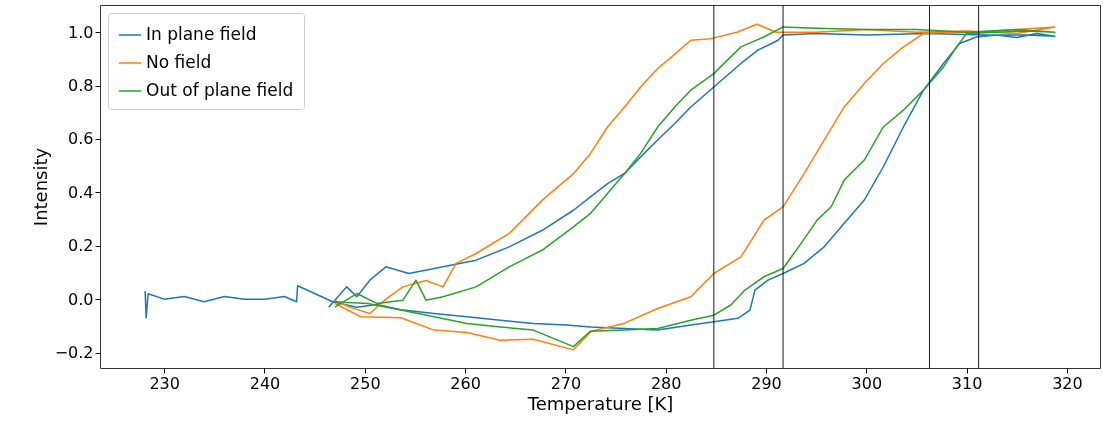 This screenshot has height=428, width=1103. I want to click on x-tick-label: 240, so click(265, 383).